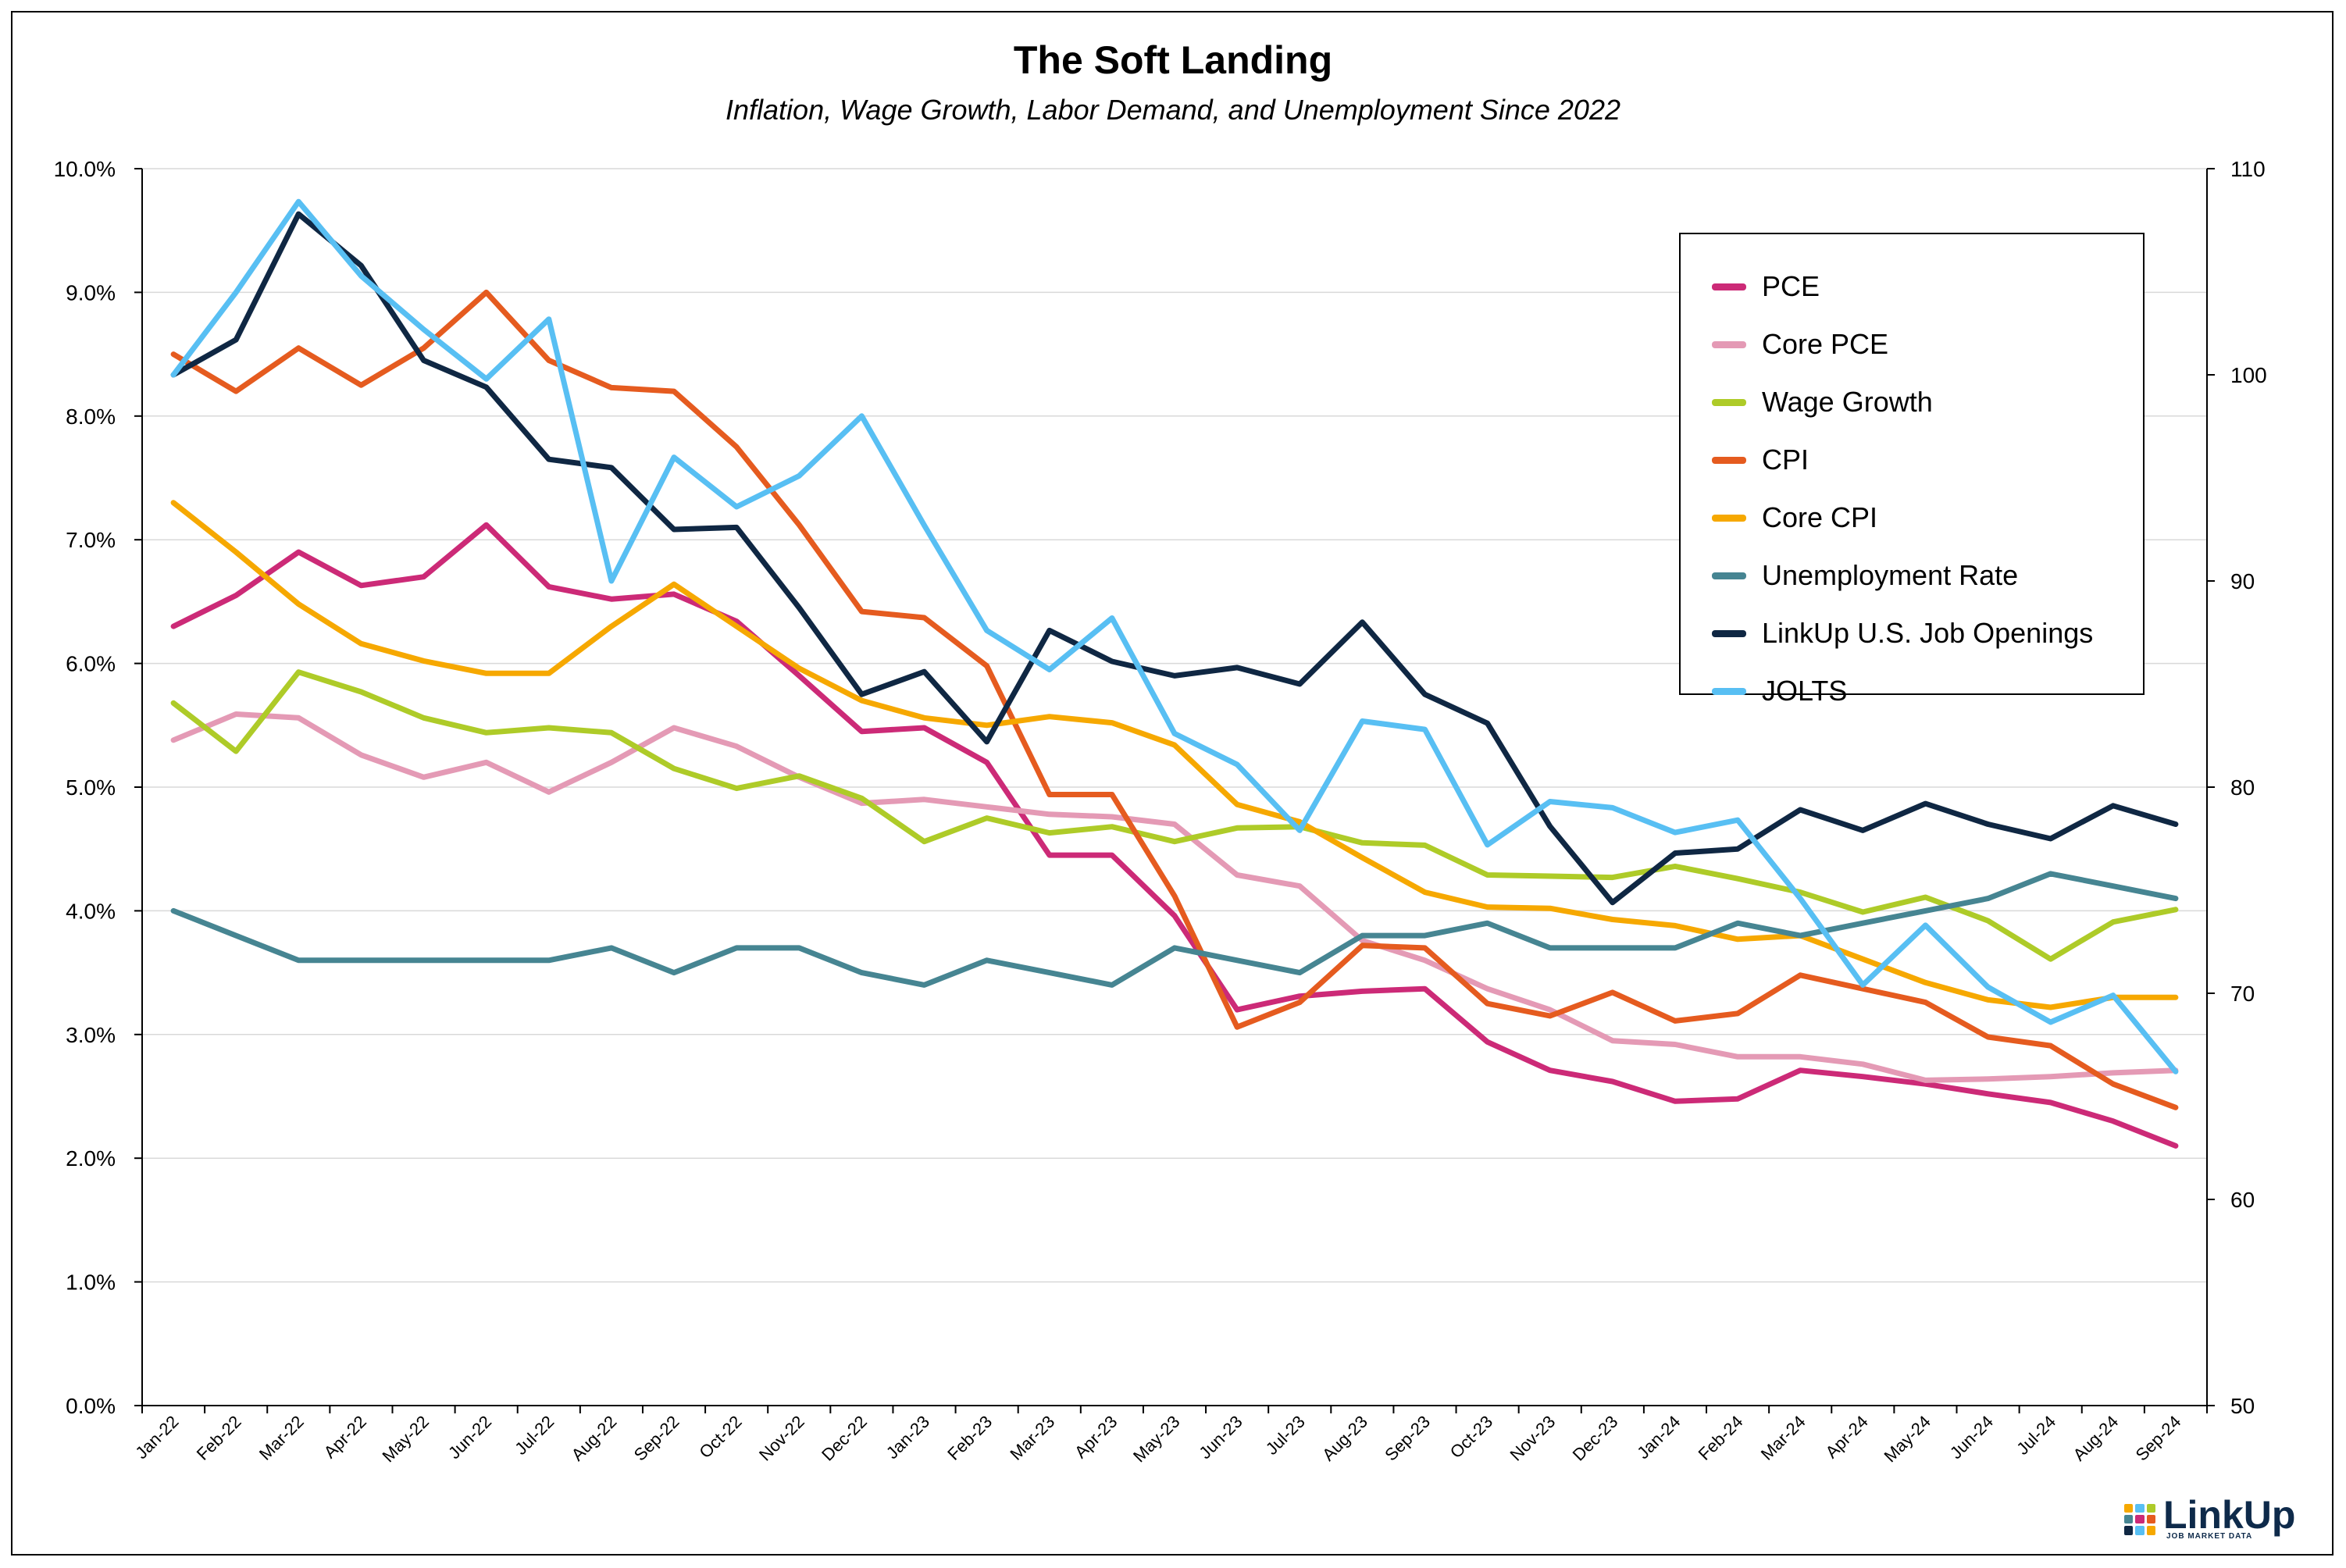  I want to click on x-tick-label: Apr-23, so click(1096, 1437).